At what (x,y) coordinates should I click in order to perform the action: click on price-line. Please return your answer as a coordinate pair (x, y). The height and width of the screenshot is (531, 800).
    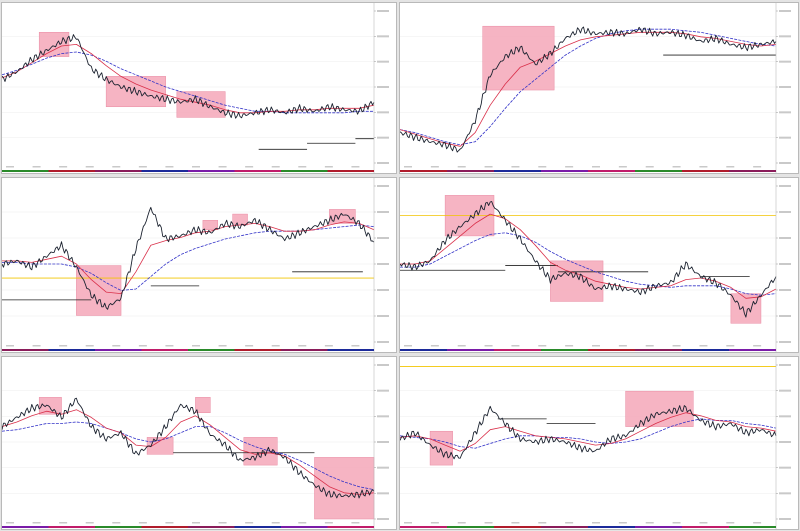
    Looking at the image, I should click on (188, 76).